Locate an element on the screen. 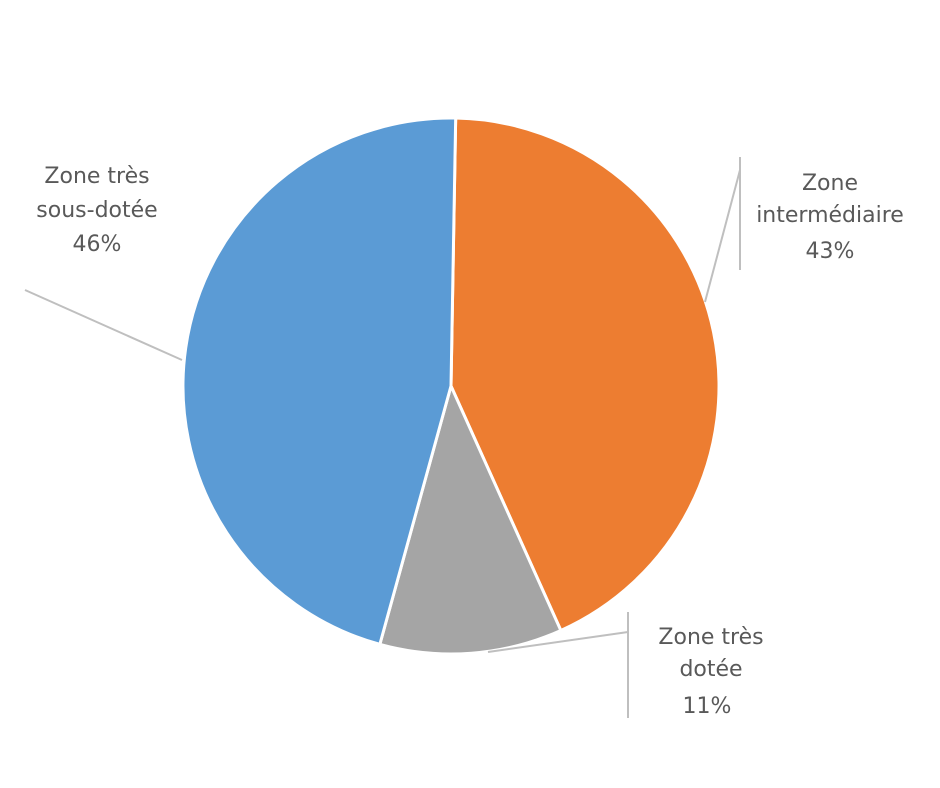 The image size is (940, 788). label-value: 43% is located at coordinates (830, 251).